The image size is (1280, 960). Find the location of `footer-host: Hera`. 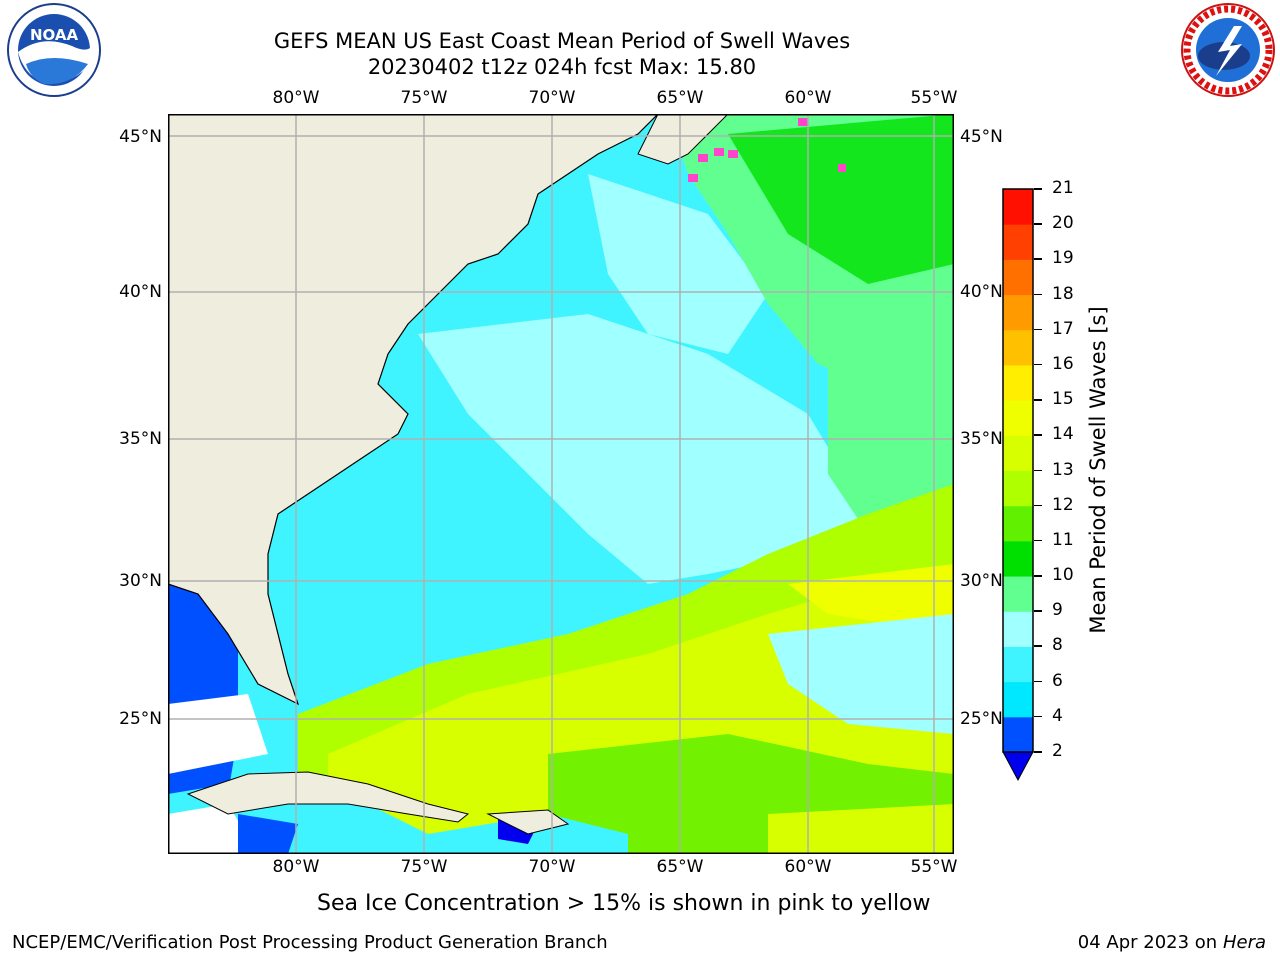

footer-host: Hera is located at coordinates (1244, 942).